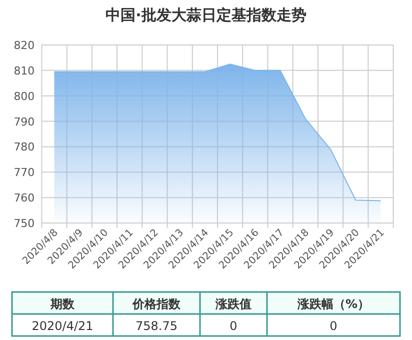  I want to click on y-tick-label: 770, so click(24, 173).